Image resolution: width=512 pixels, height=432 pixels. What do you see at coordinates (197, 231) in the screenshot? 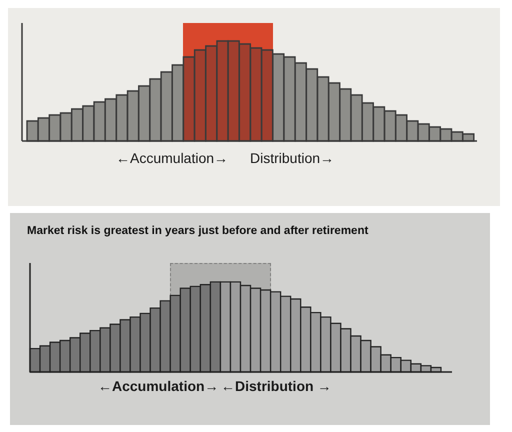
I see `chart-title: Market risk is greatest in years just before and after retirement` at bounding box center [197, 231].